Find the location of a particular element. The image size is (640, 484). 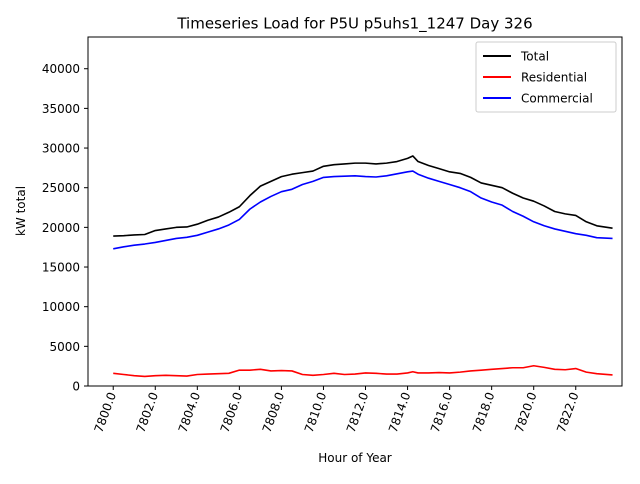

legend-entry: Total is located at coordinates (534, 57).